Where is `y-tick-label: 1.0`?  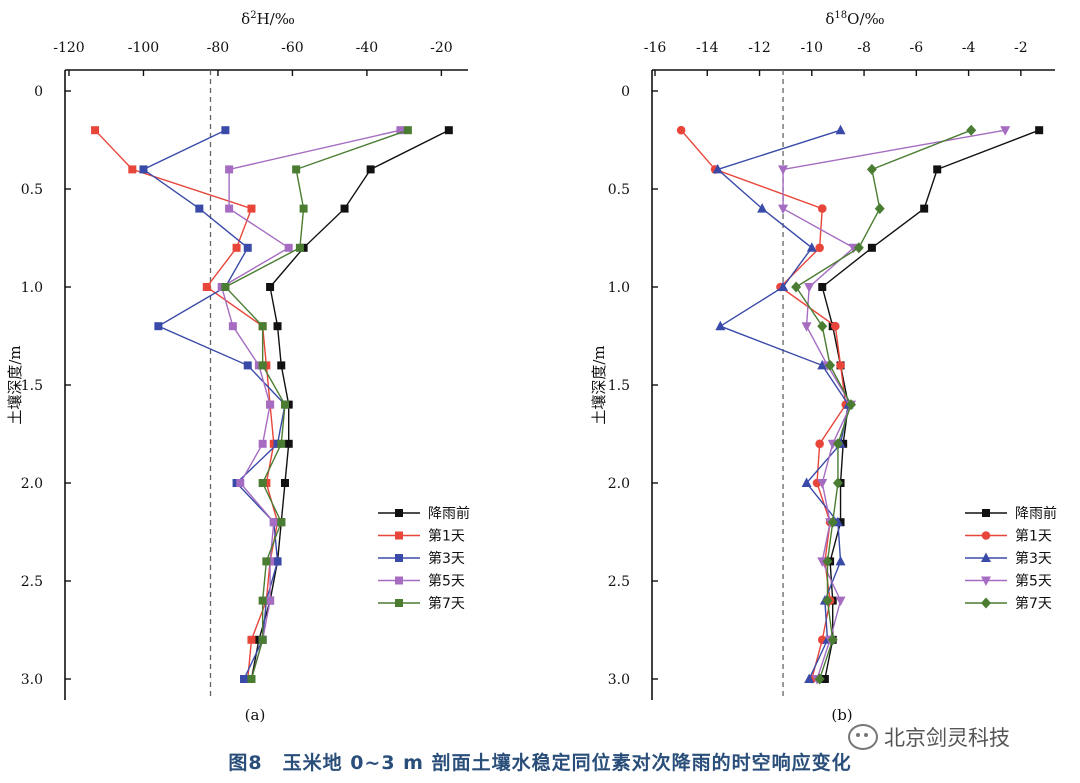 y-tick-label: 1.0 is located at coordinates (32, 288).